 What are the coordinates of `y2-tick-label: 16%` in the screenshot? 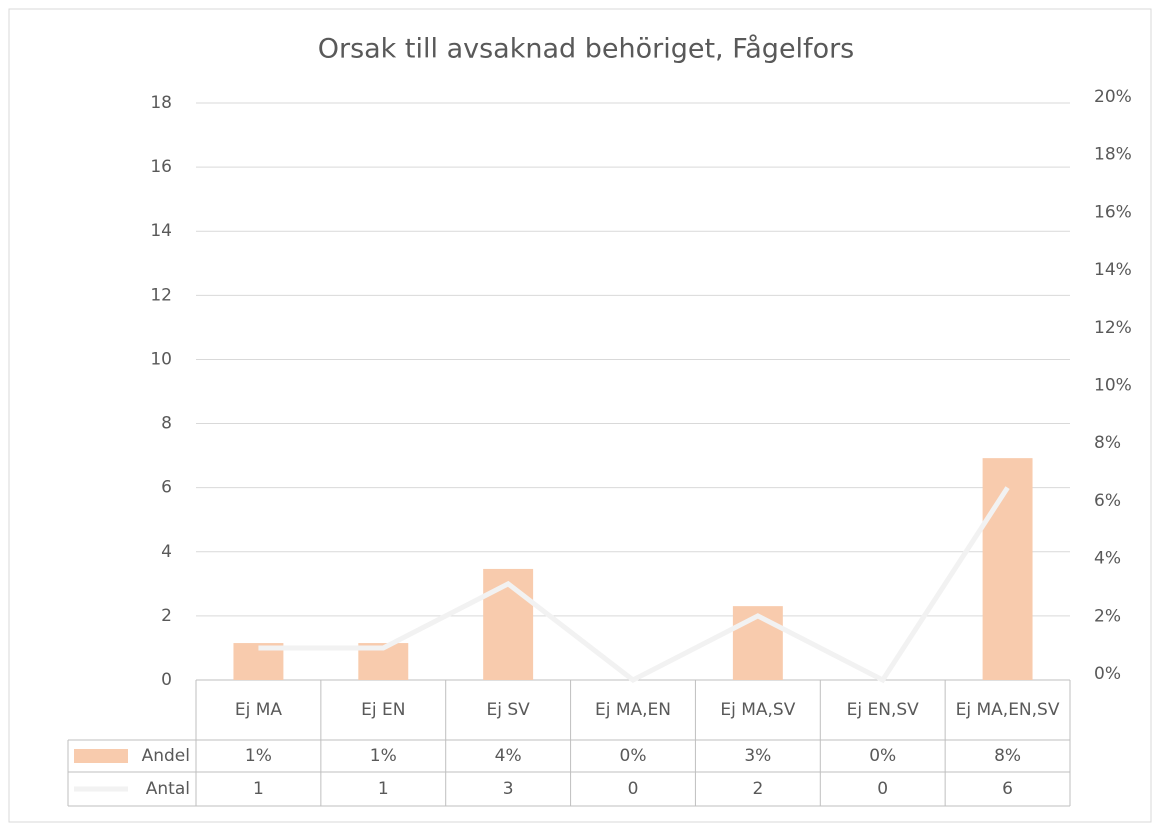 It's located at (1113, 212).